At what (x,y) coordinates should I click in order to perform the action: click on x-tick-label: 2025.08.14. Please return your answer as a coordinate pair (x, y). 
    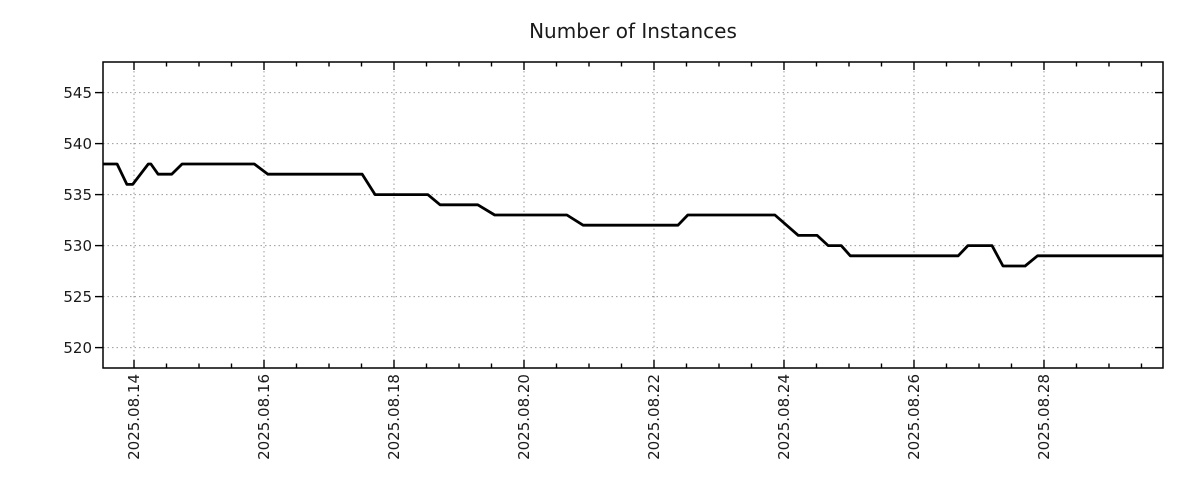
    Looking at the image, I should click on (134, 417).